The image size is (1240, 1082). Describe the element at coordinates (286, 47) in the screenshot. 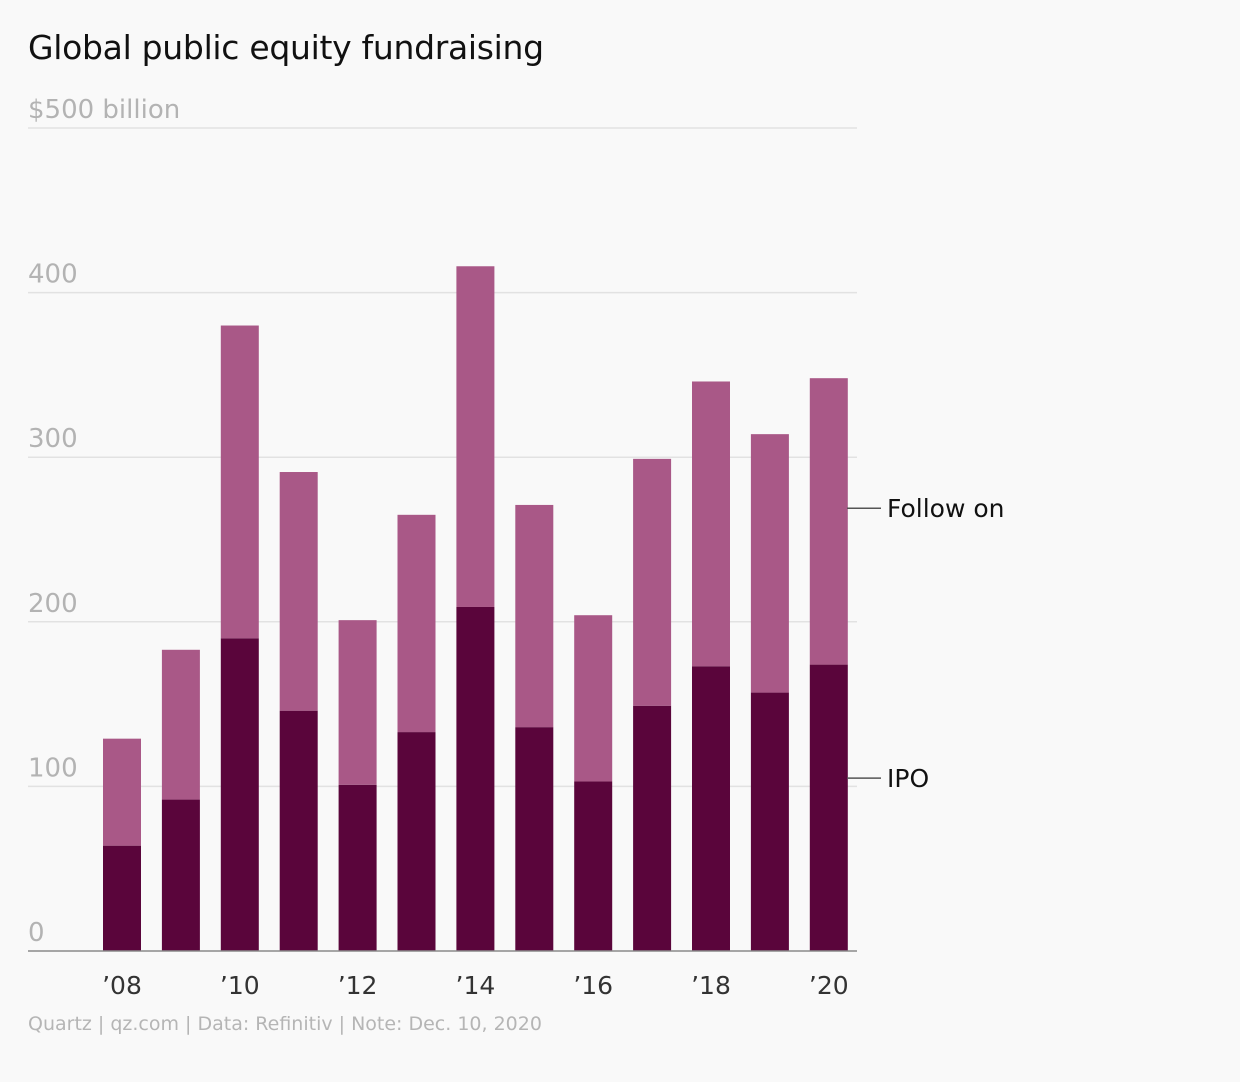

I see `chart-title: Global public equity fundraising` at that location.